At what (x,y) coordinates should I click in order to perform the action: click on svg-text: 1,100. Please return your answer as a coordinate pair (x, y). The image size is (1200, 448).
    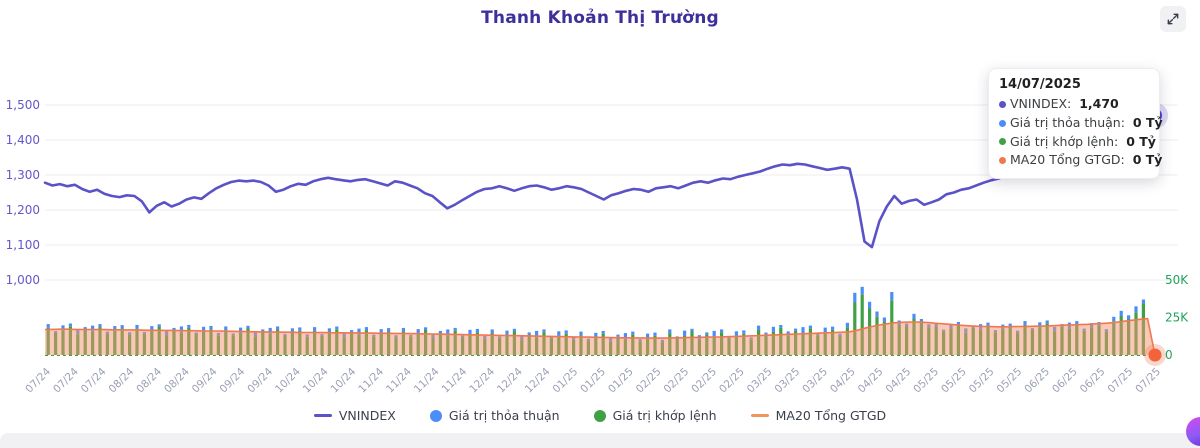
    Looking at the image, I should click on (23, 245).